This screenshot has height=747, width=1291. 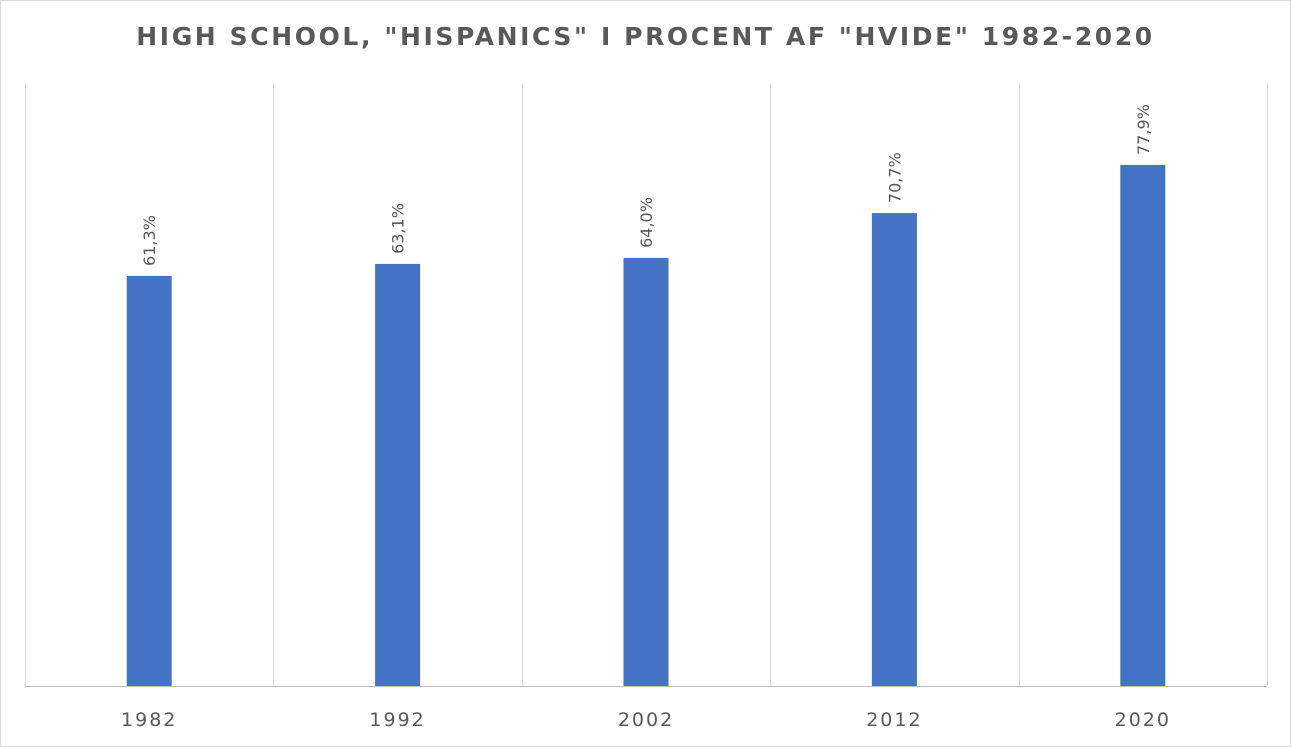 I want to click on bar-2020, so click(x=1143, y=425).